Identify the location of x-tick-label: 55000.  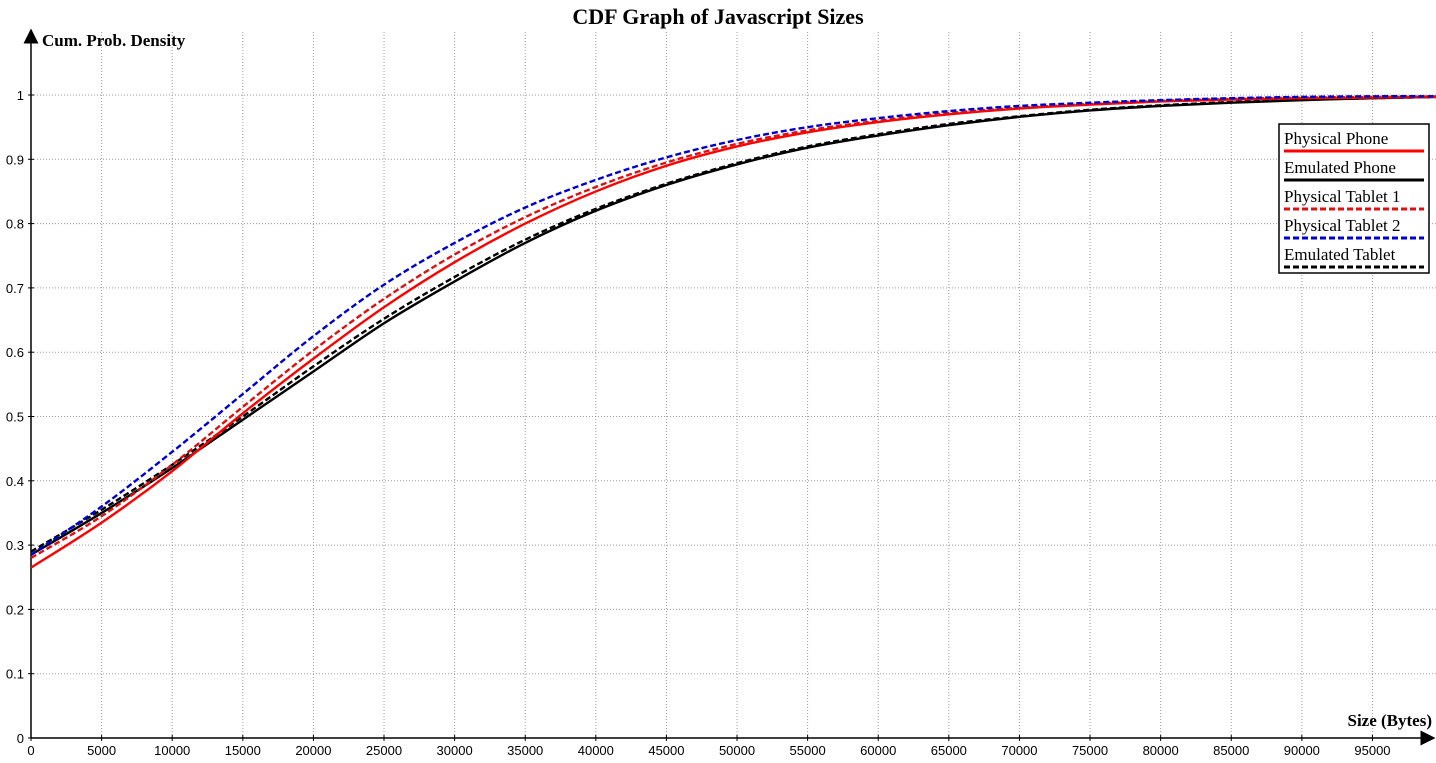
(808, 750).